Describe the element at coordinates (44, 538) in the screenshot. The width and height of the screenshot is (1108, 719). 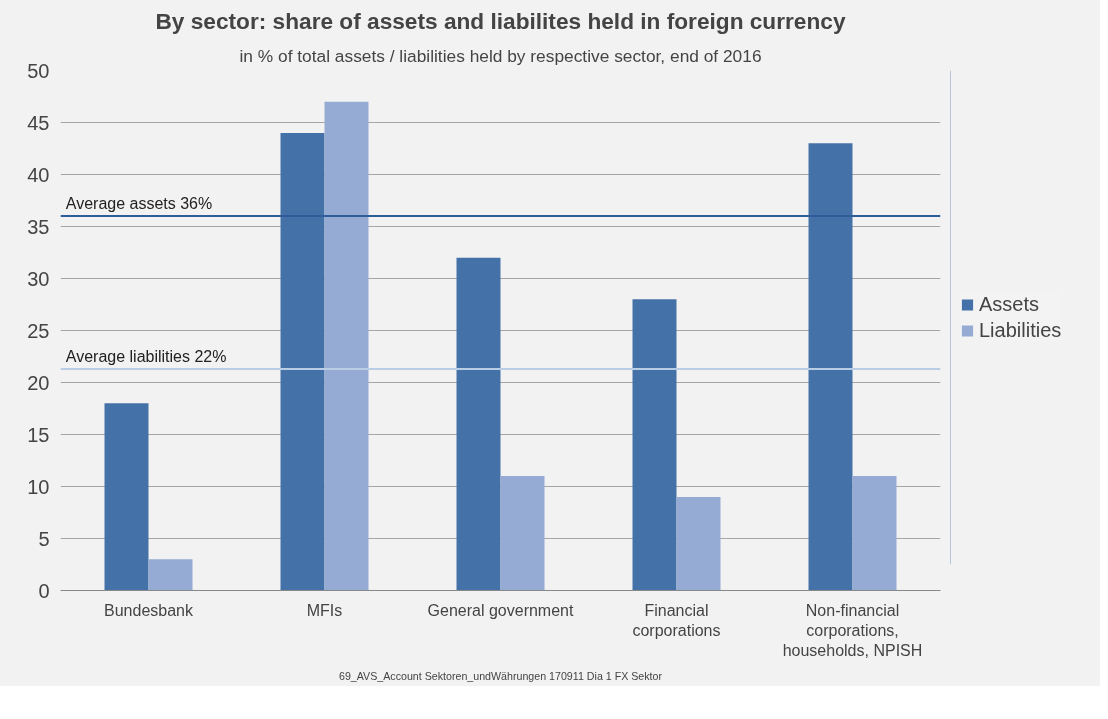
I see `y-tick-label: 5` at that location.